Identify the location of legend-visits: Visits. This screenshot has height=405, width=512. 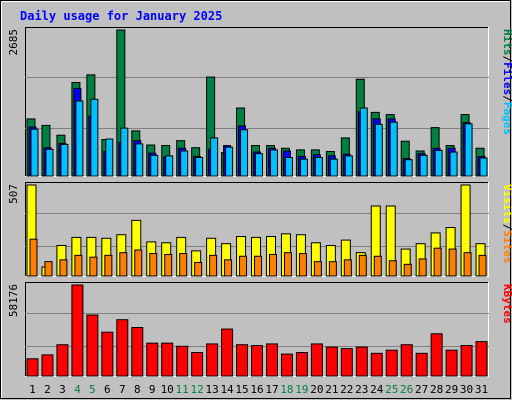
(506, 204).